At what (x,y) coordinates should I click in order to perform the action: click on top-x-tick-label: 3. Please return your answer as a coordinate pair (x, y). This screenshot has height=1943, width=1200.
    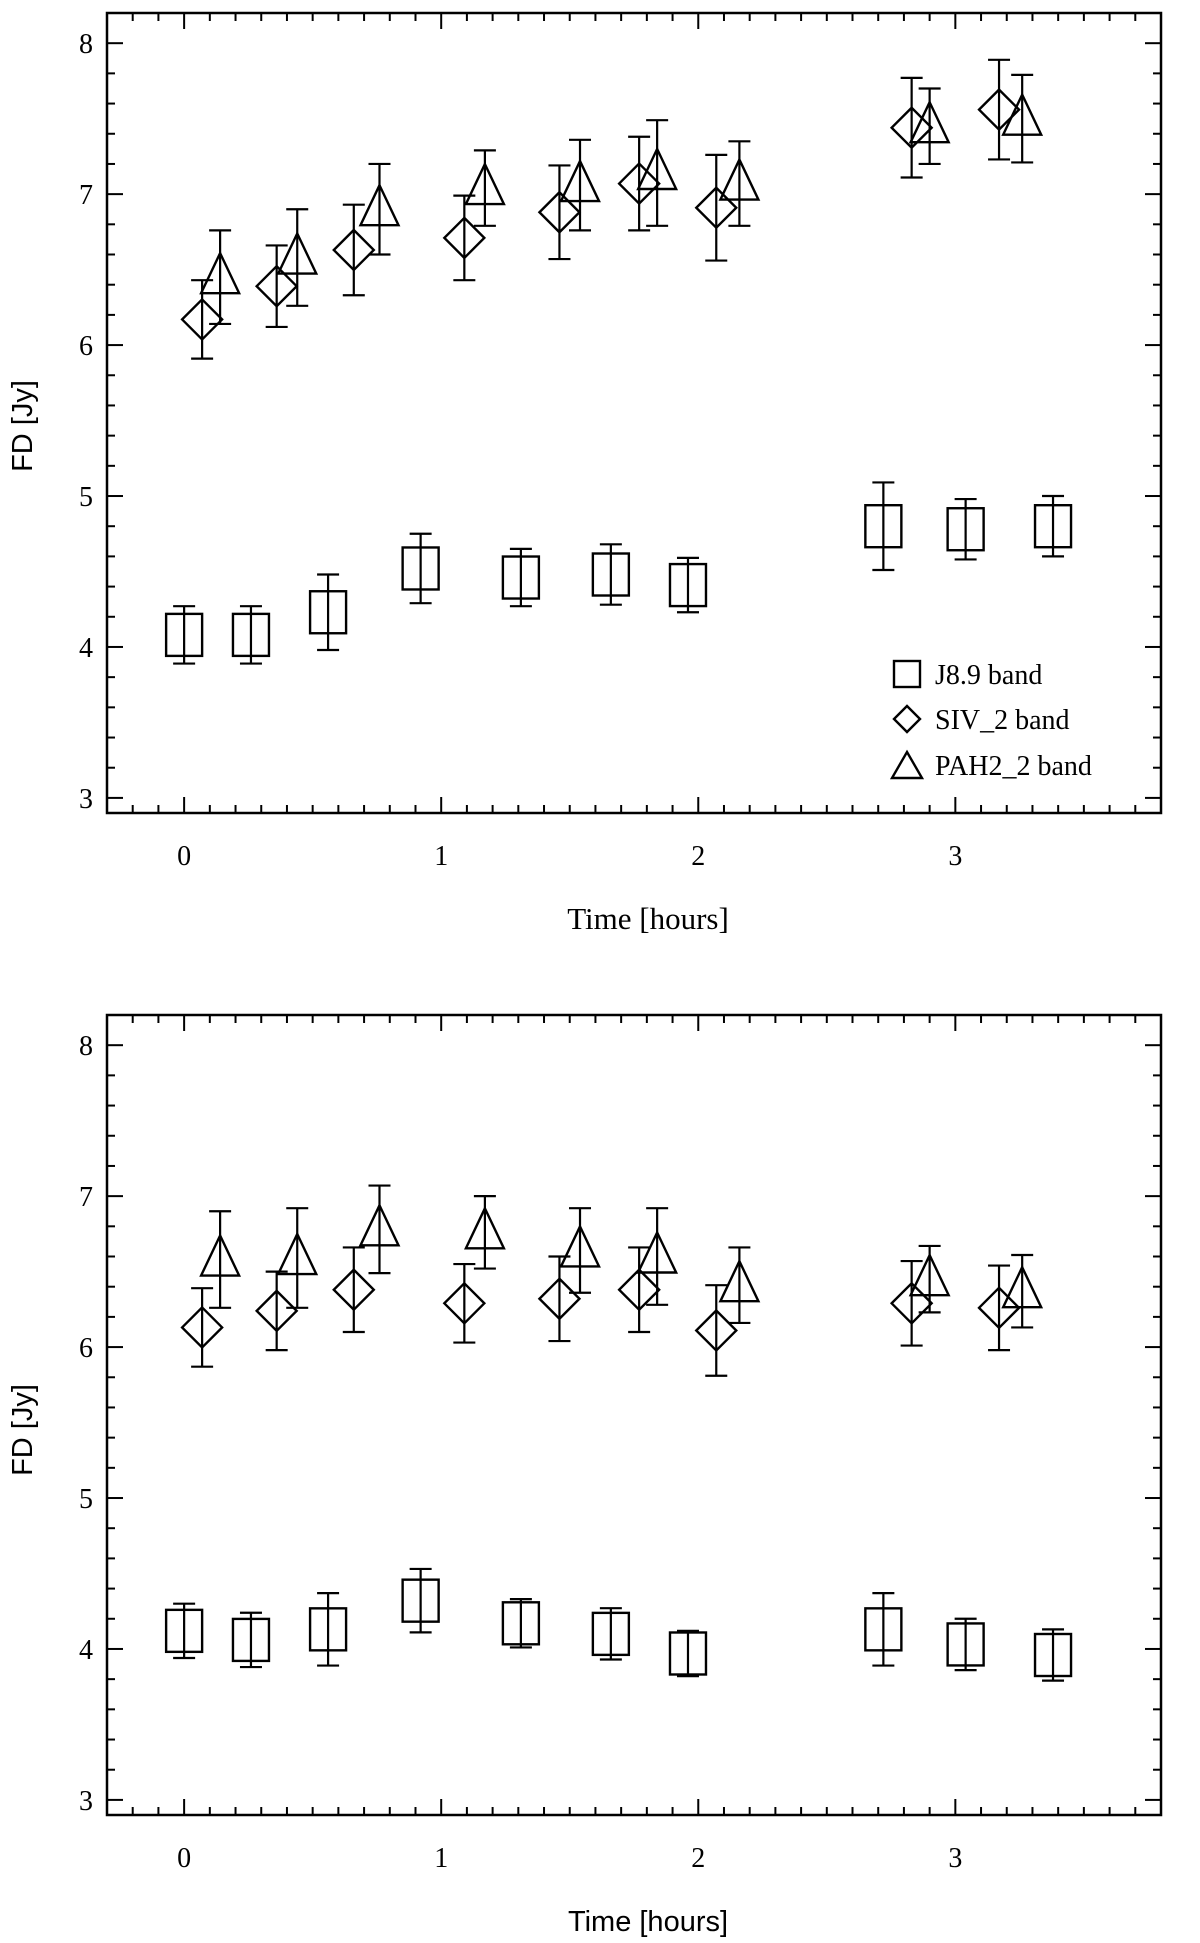
    Looking at the image, I should click on (955, 856).